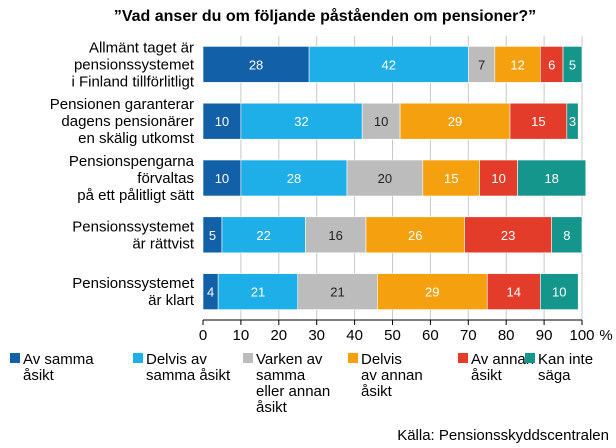 The width and height of the screenshot is (616, 448). What do you see at coordinates (58, 359) in the screenshot?
I see `legend-label: Av samma` at bounding box center [58, 359].